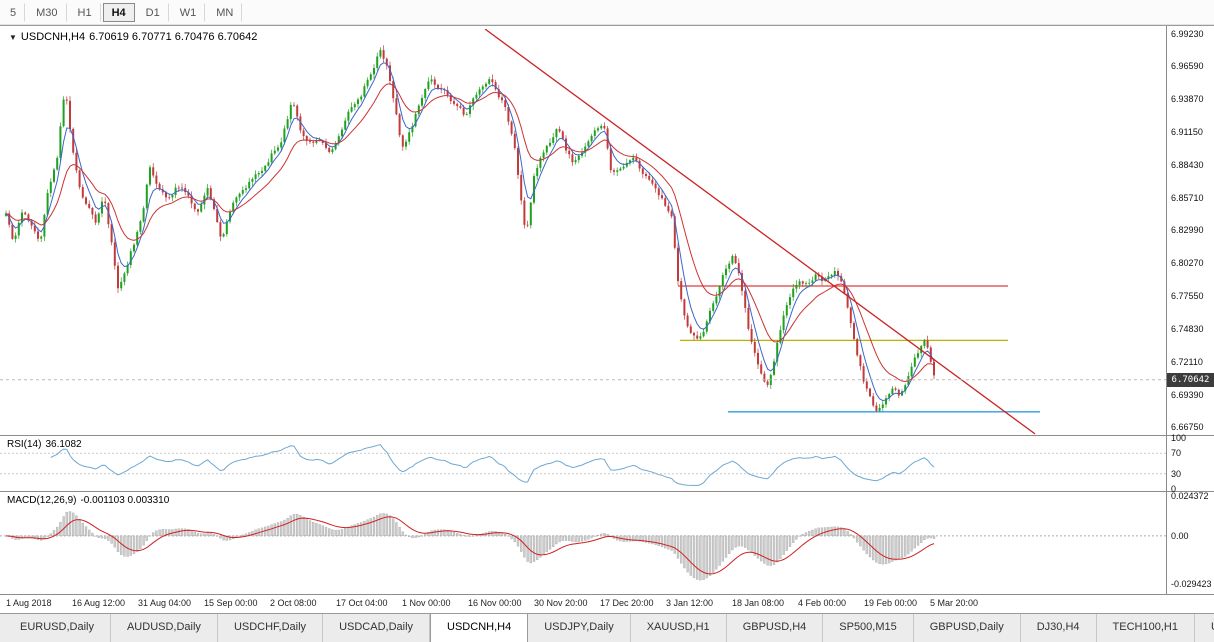  What do you see at coordinates (579, 628) in the screenshot?
I see `chart-tab-usdjpy-daily: USDJPY,Daily` at bounding box center [579, 628].